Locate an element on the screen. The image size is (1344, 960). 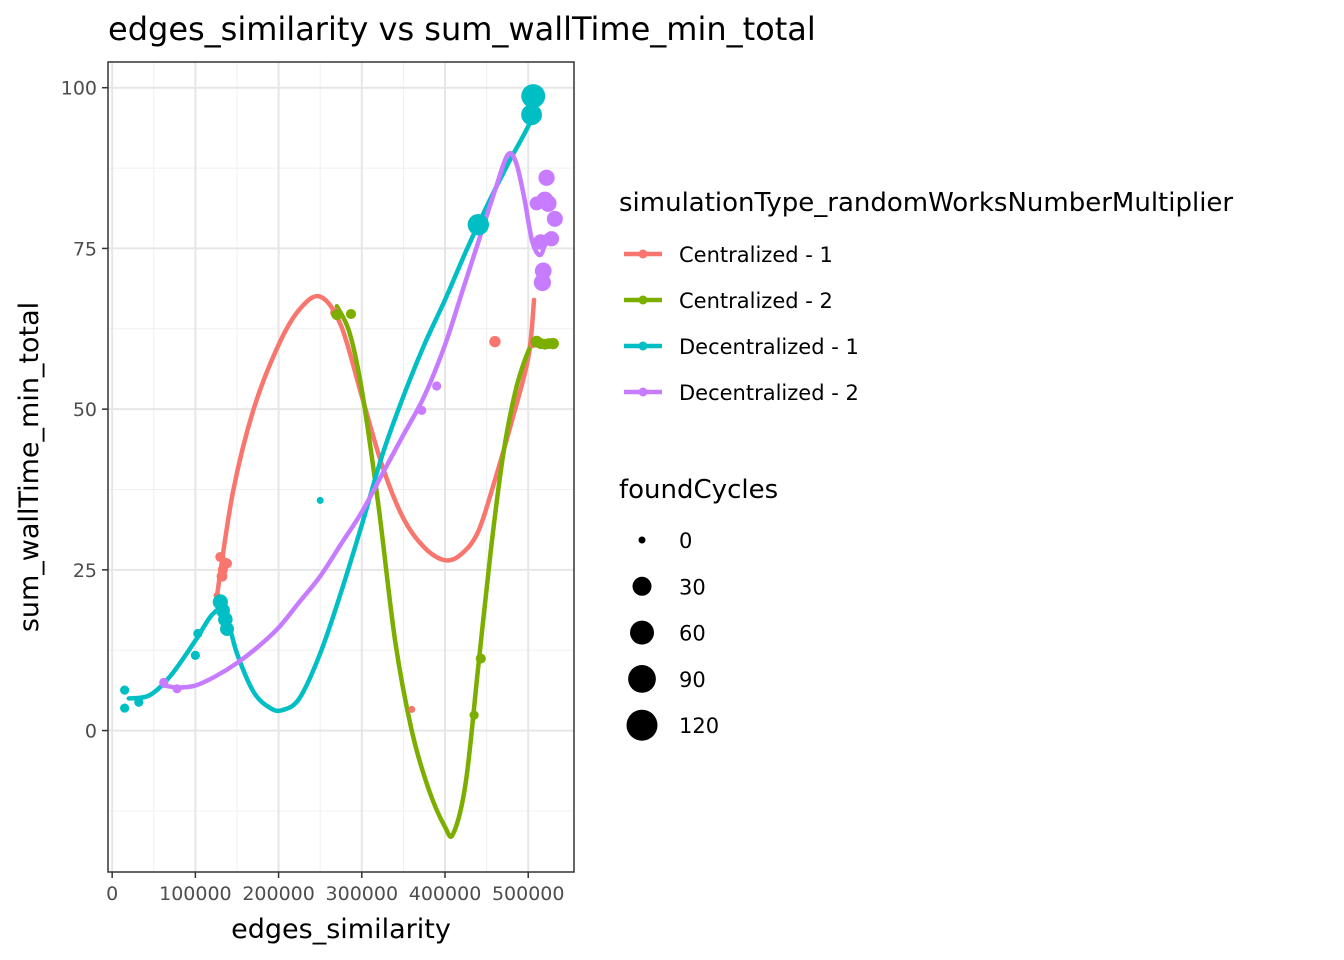
legend-label: 120 is located at coordinates (699, 726).